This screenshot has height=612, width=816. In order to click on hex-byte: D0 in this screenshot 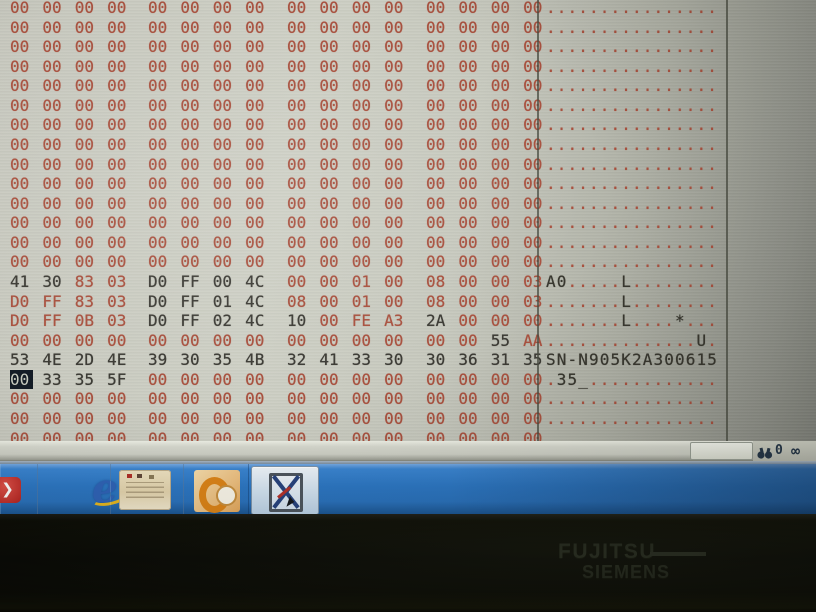, I will do `click(158, 321)`.